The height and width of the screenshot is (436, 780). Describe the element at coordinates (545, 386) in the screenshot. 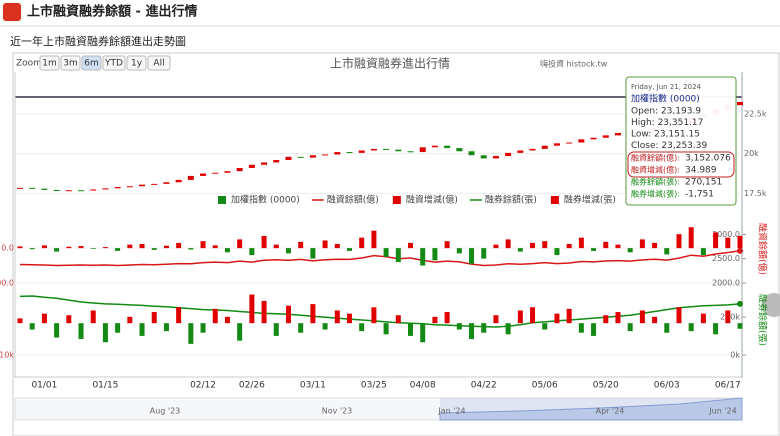

I see `x-tick-label: 05/06` at that location.